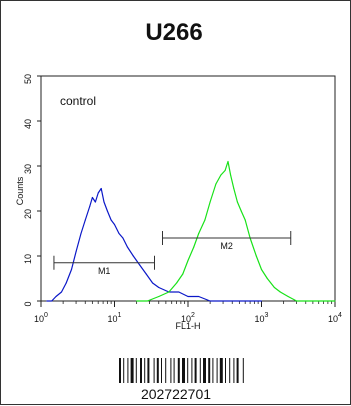 The height and width of the screenshot is (406, 351). Describe the element at coordinates (104, 271) in the screenshot. I see `marker-m1-label: M1` at that location.